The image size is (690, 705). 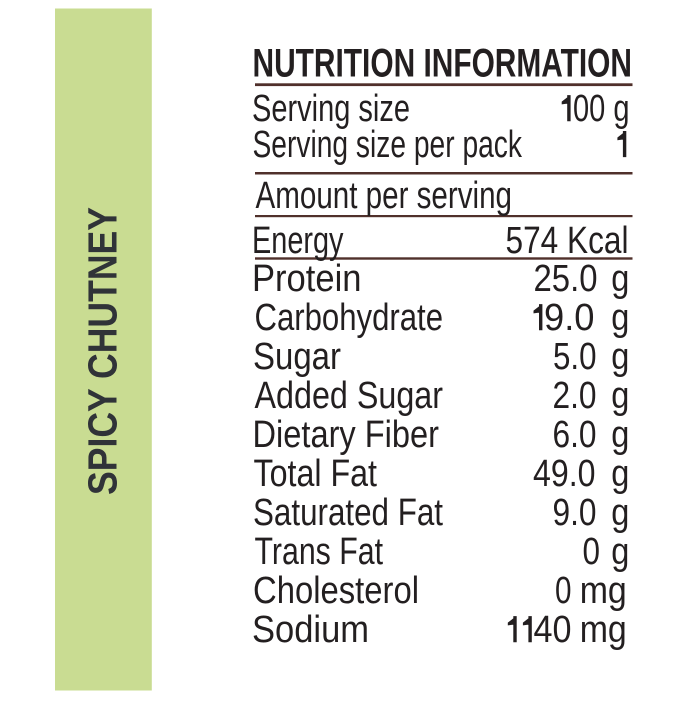 I want to click on svg-text: Dietary Fiber, so click(x=346, y=435).